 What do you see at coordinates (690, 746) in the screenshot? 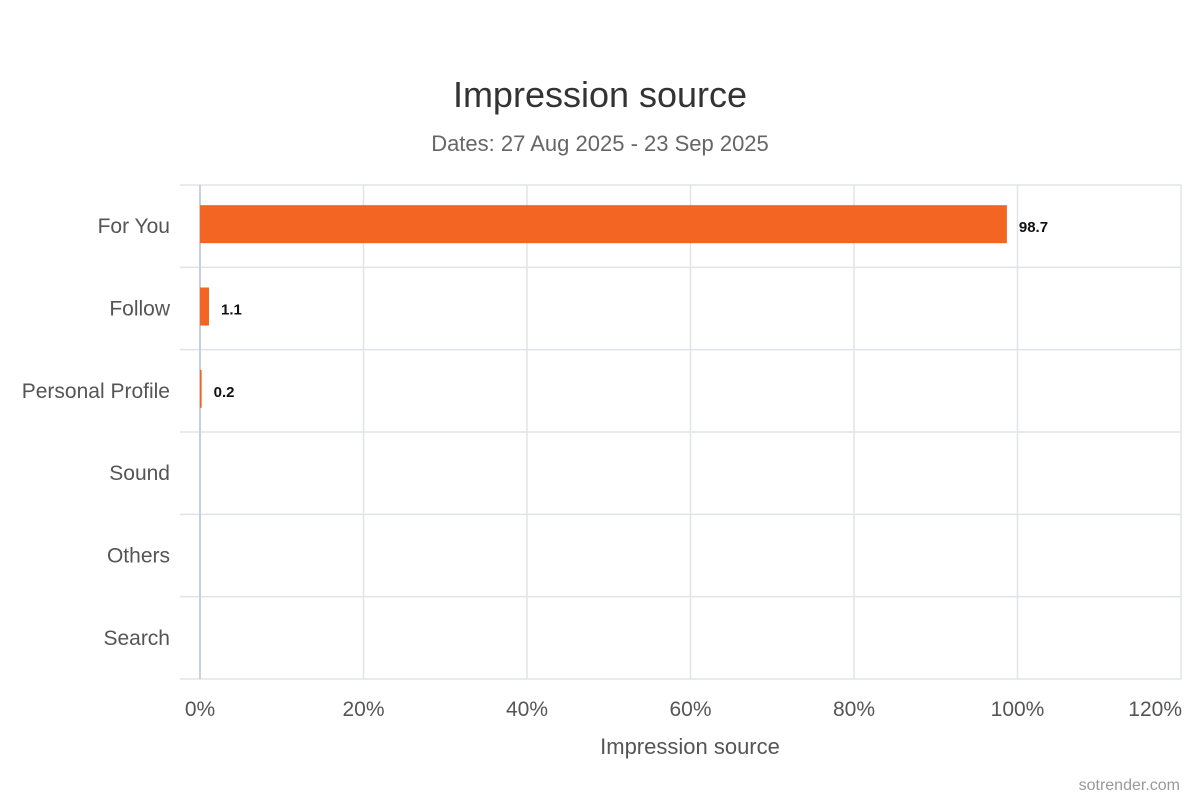
I see `x-axis-title: Impression source` at bounding box center [690, 746].